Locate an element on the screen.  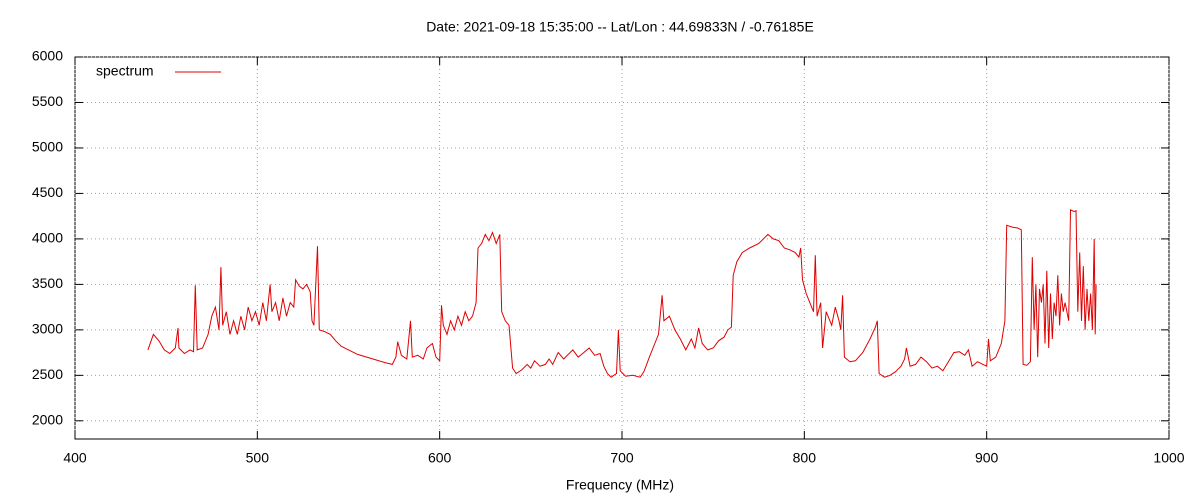
y-tick-label: 2000 is located at coordinates (47, 420).